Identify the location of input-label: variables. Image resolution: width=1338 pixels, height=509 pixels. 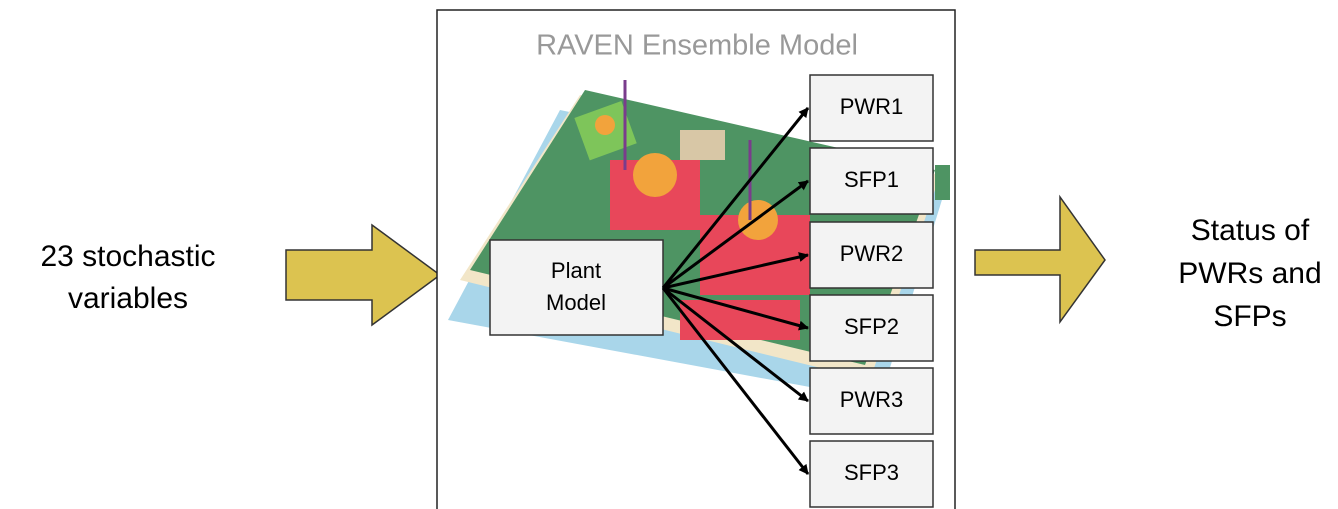
(128, 298).